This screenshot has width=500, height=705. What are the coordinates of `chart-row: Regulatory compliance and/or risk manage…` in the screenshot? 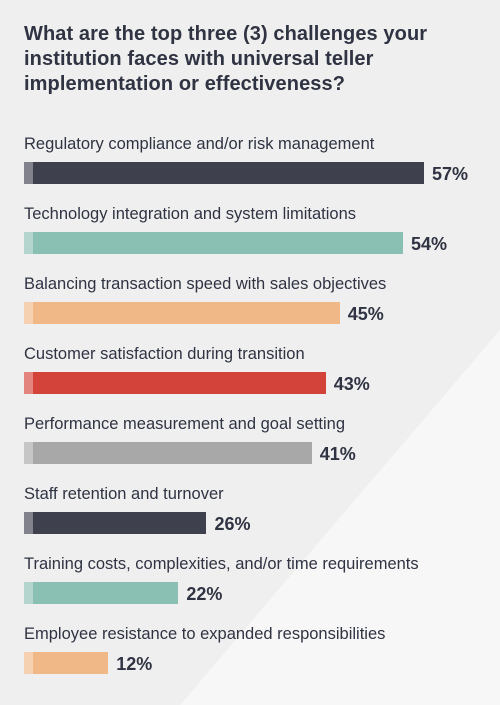 It's located at (259, 159).